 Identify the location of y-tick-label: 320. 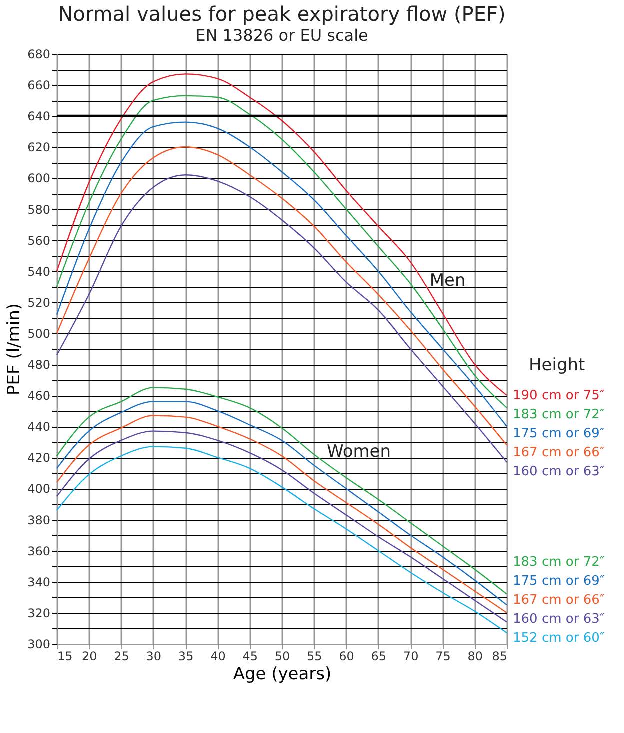
(39, 613).